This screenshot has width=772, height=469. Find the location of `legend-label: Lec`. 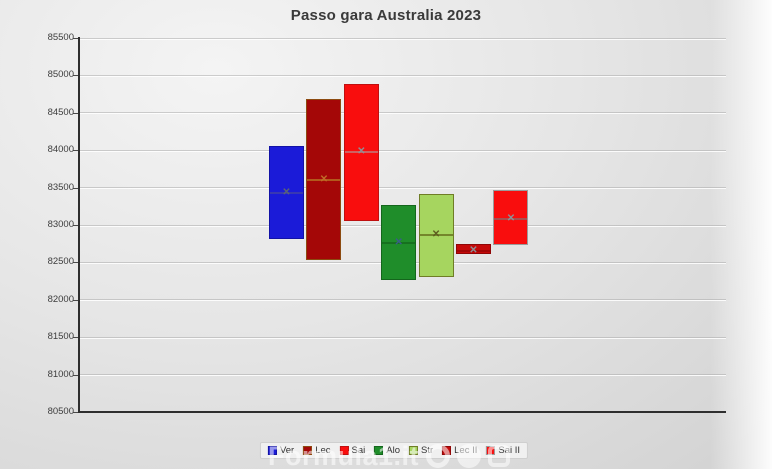

legend-label: Lec is located at coordinates (323, 450).